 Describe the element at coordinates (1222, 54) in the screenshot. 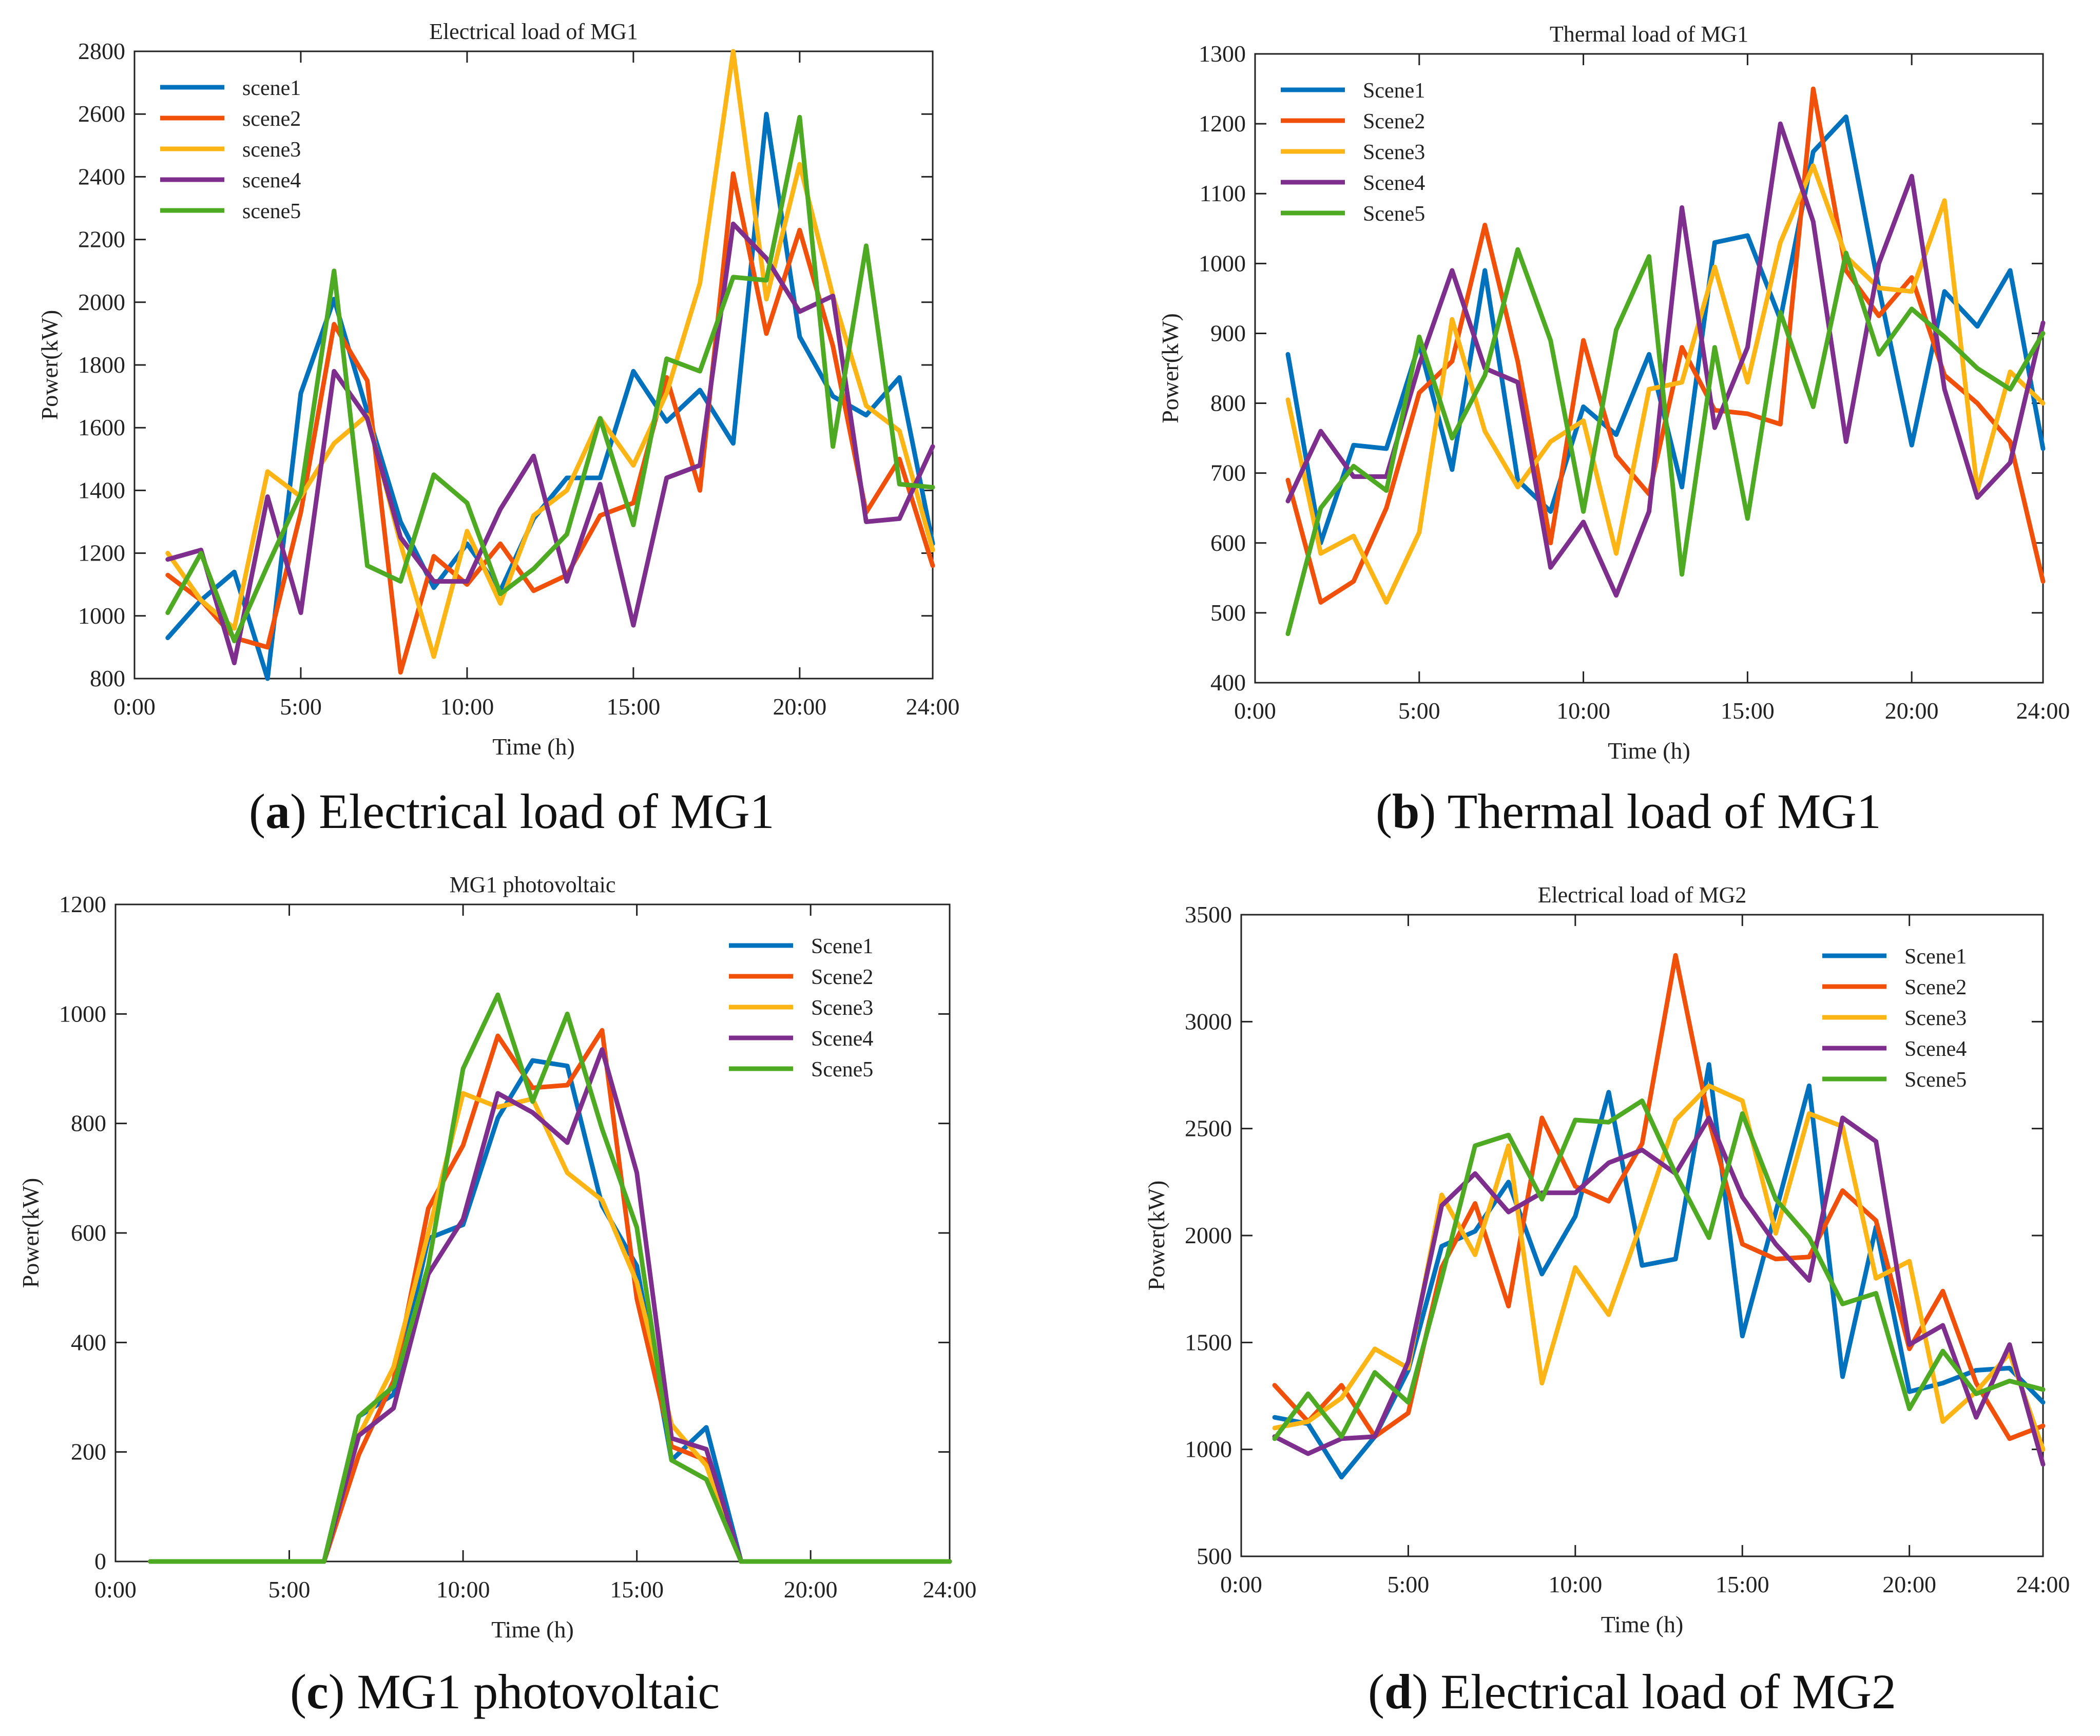

I see `y-tick-label: 1300` at that location.